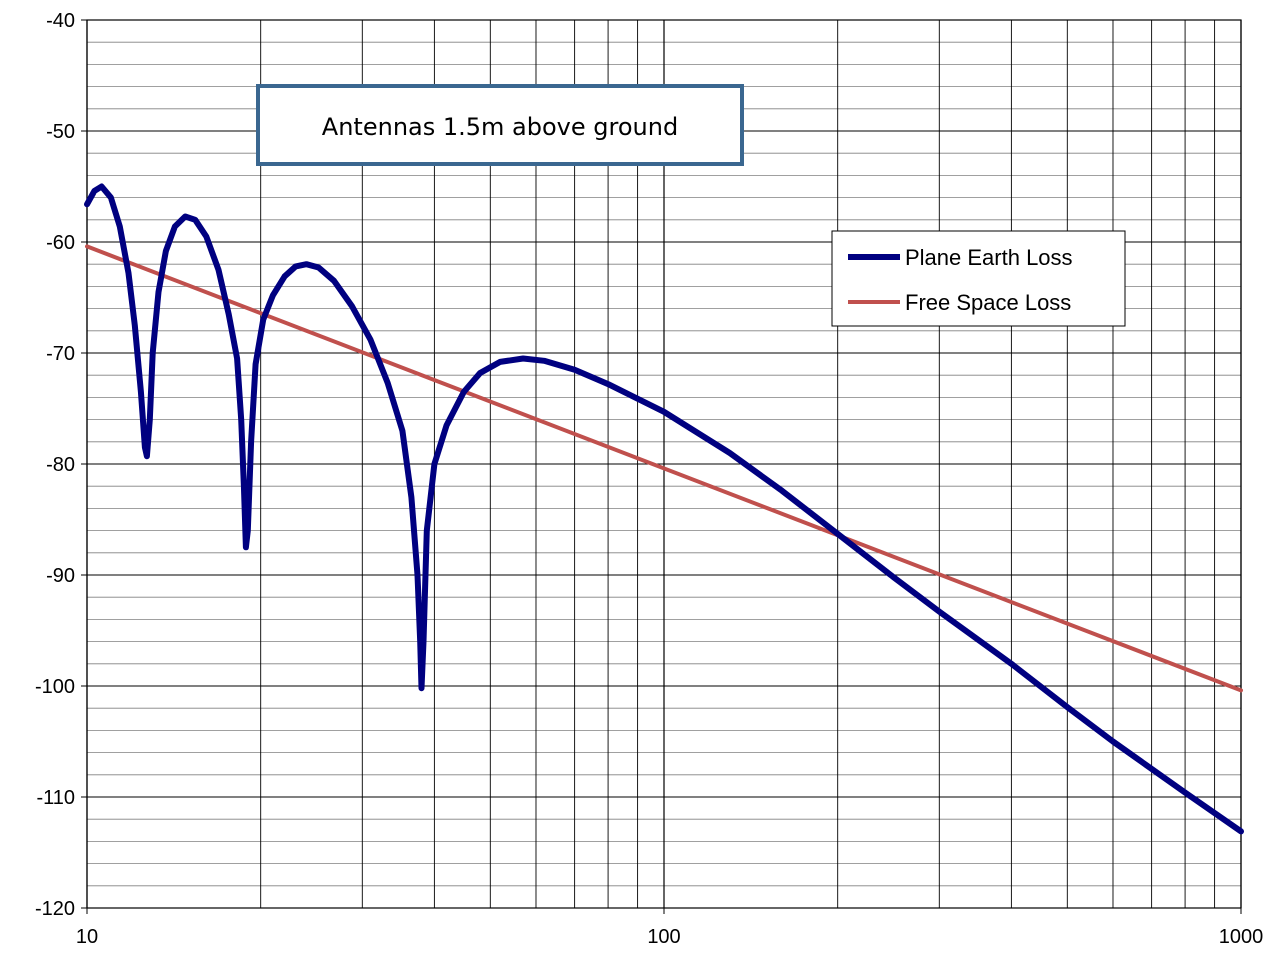 The height and width of the screenshot is (961, 1281). Describe the element at coordinates (60, 21) in the screenshot. I see `y-tick-label: -40` at that location.